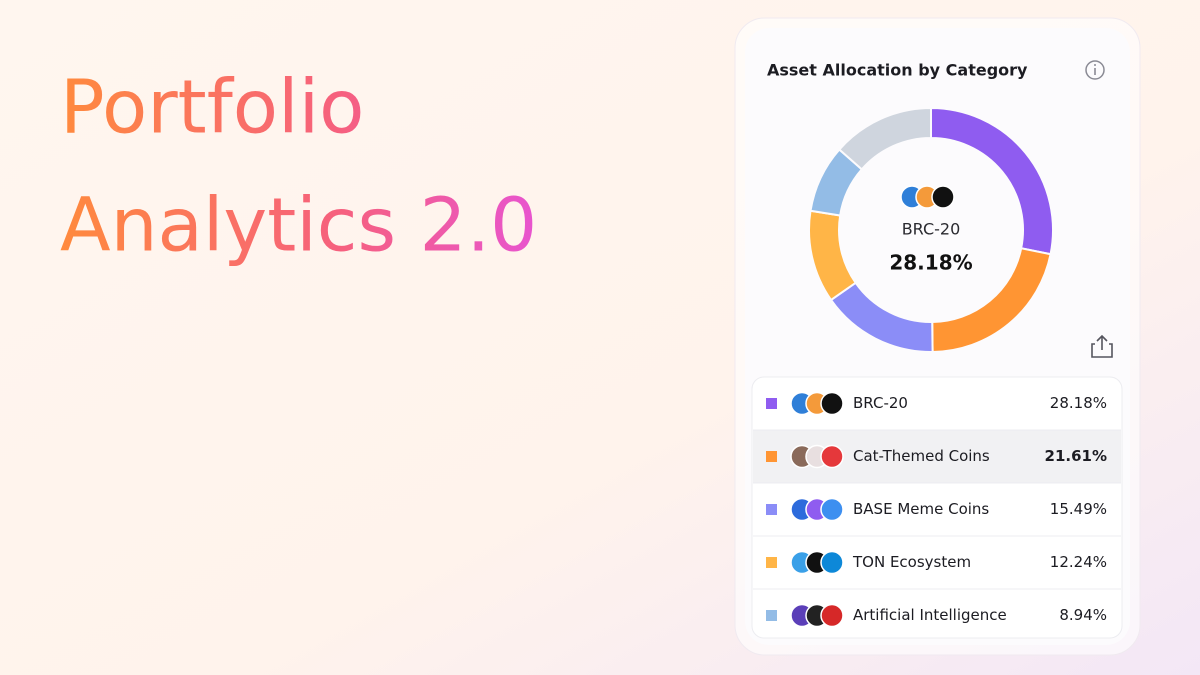 The height and width of the screenshot is (675, 1200). What do you see at coordinates (1078, 562) in the screenshot?
I see `legend-value: 12.24%` at bounding box center [1078, 562].